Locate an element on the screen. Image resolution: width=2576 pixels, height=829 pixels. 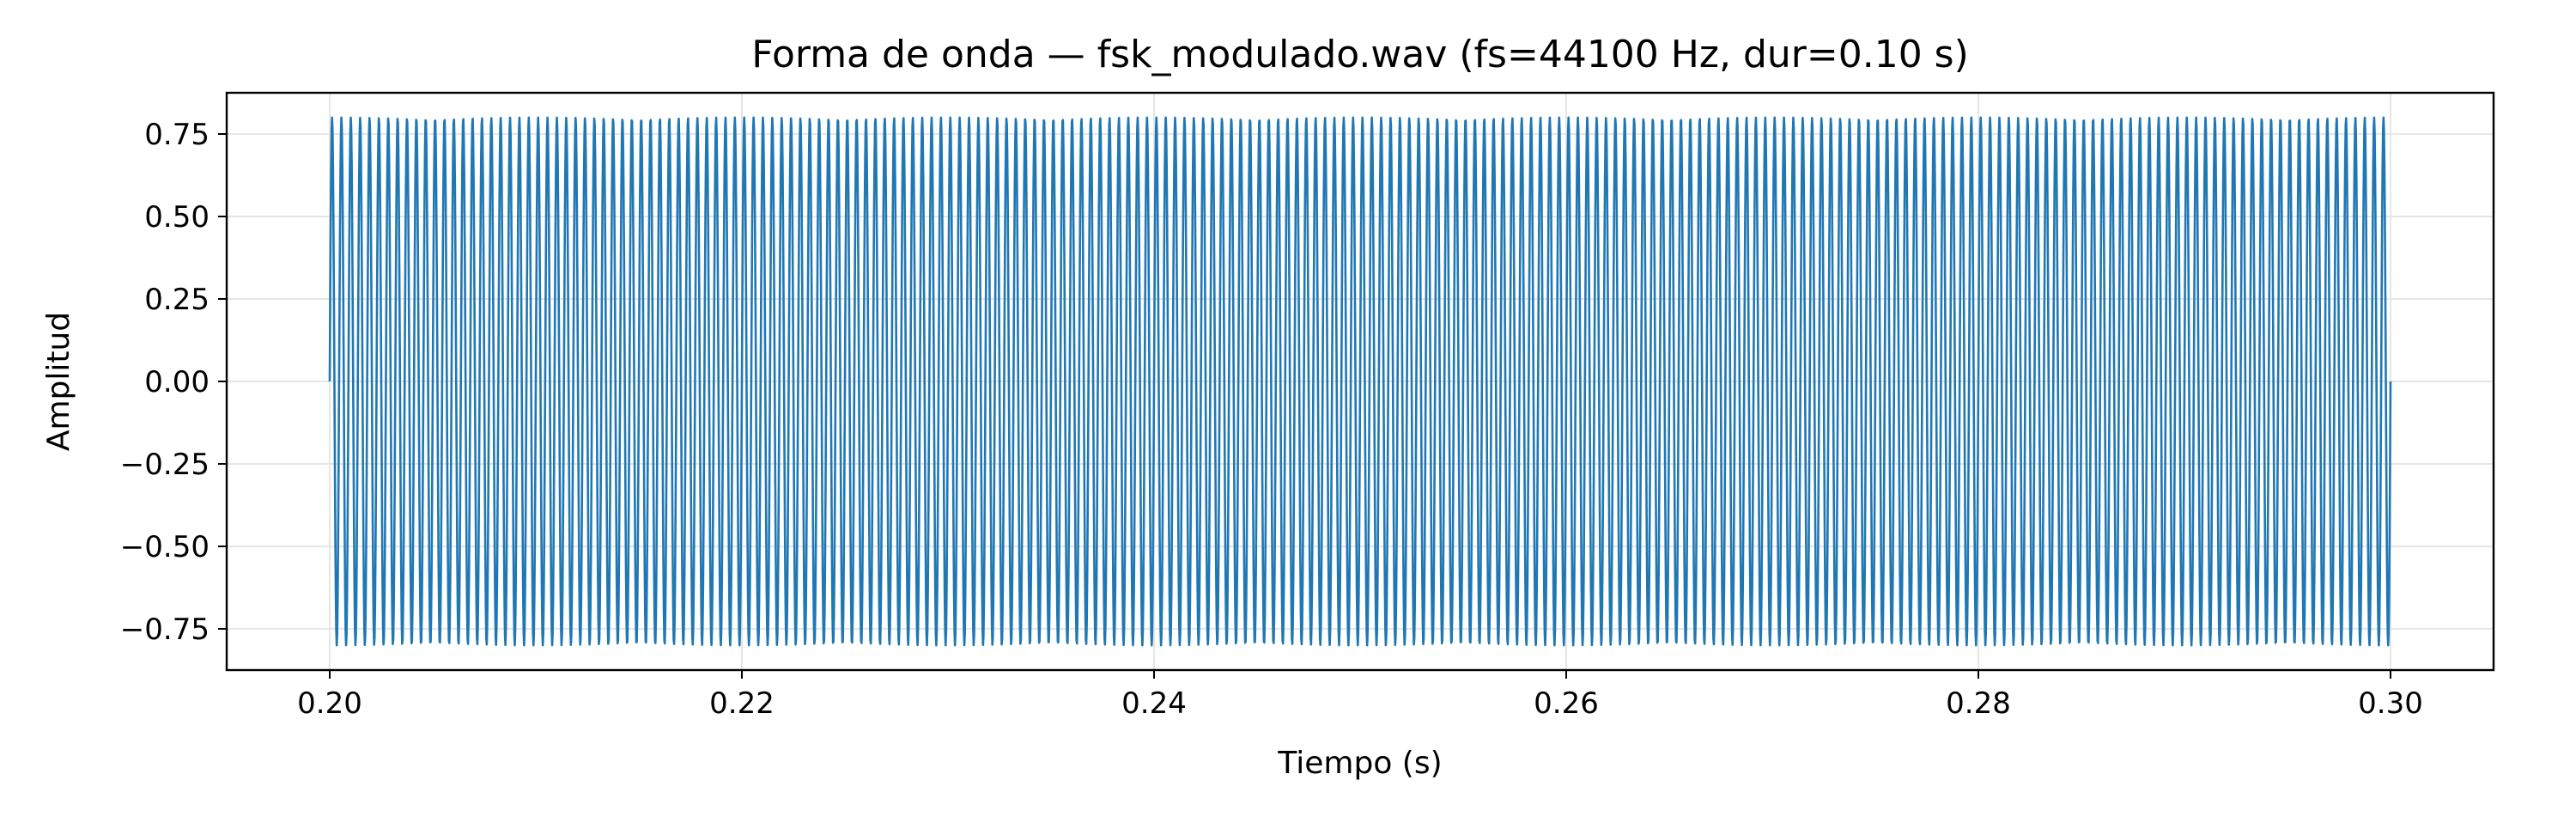
y-tick-label: −0.50 is located at coordinates (165, 547).